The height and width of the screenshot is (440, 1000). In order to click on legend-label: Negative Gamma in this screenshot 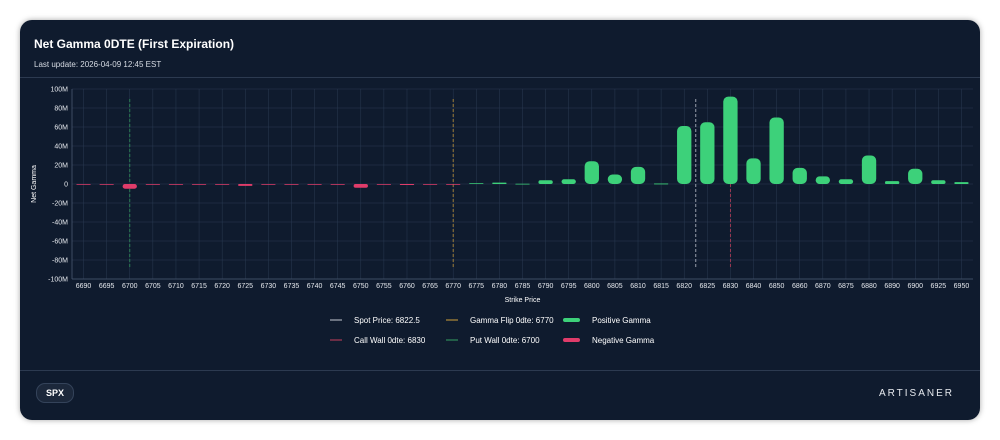, I will do `click(623, 340)`.